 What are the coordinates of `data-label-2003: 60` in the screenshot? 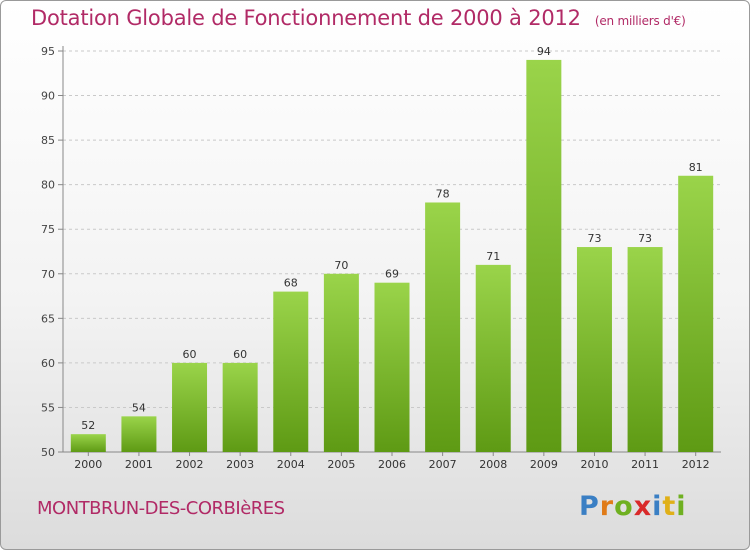 It's located at (240, 354).